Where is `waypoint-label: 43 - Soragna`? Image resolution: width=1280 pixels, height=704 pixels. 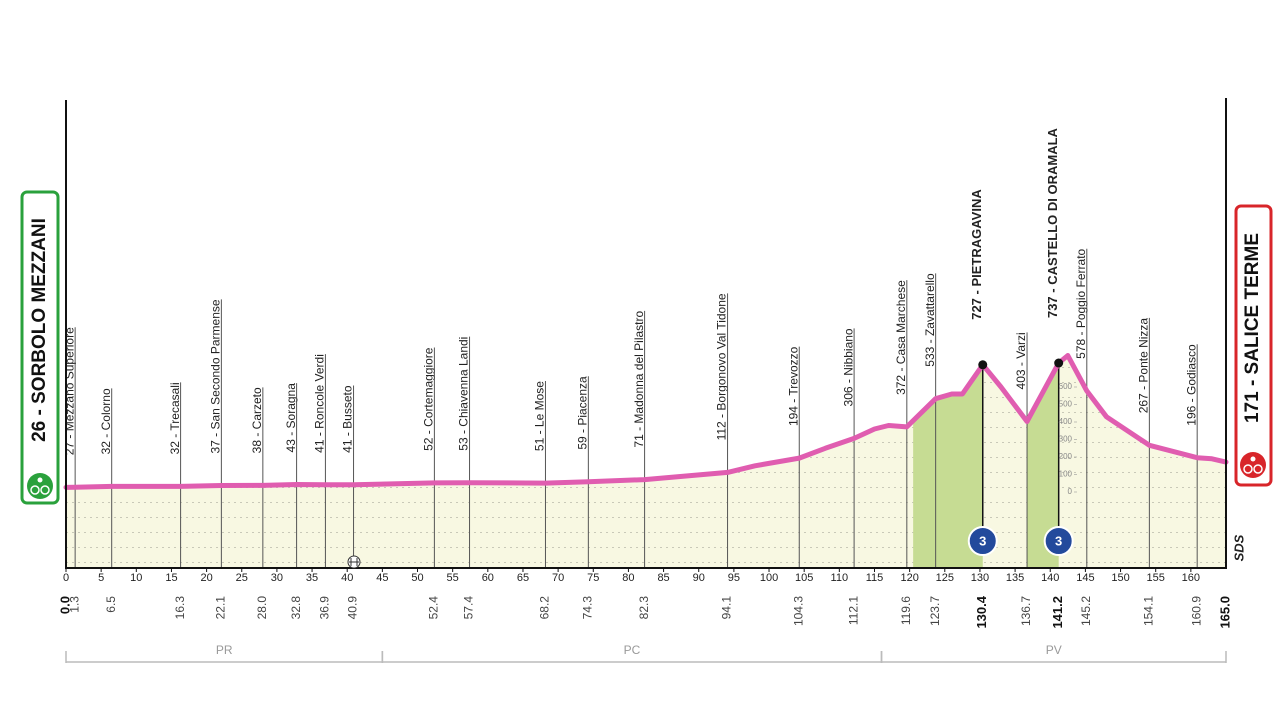 waypoint-label: 43 - Soragna is located at coordinates (291, 418).